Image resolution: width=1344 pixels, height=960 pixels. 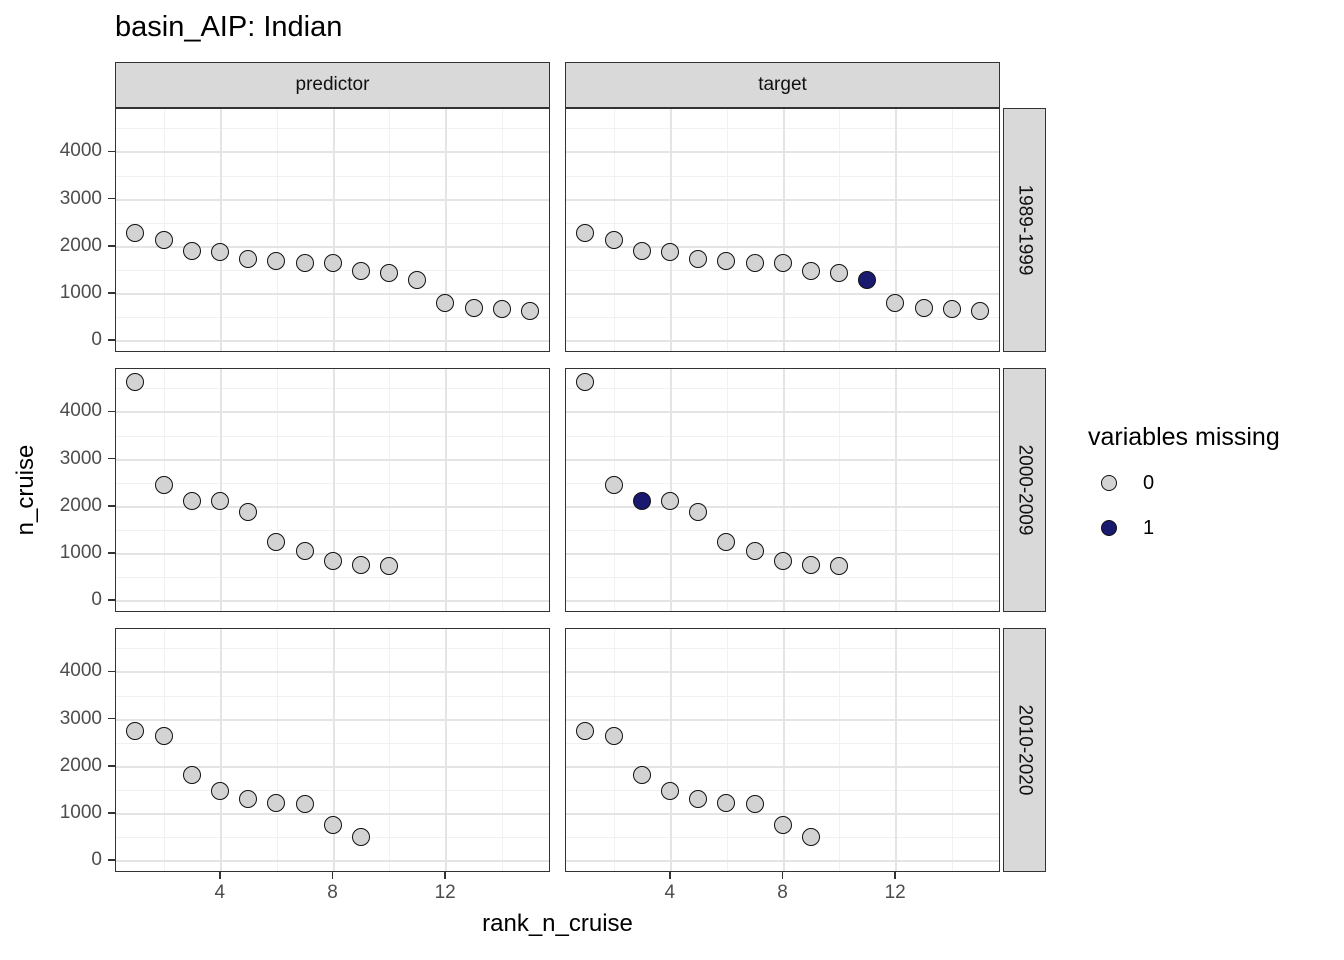 What do you see at coordinates (80, 671) in the screenshot?
I see `y-tick-label: 4000` at bounding box center [80, 671].